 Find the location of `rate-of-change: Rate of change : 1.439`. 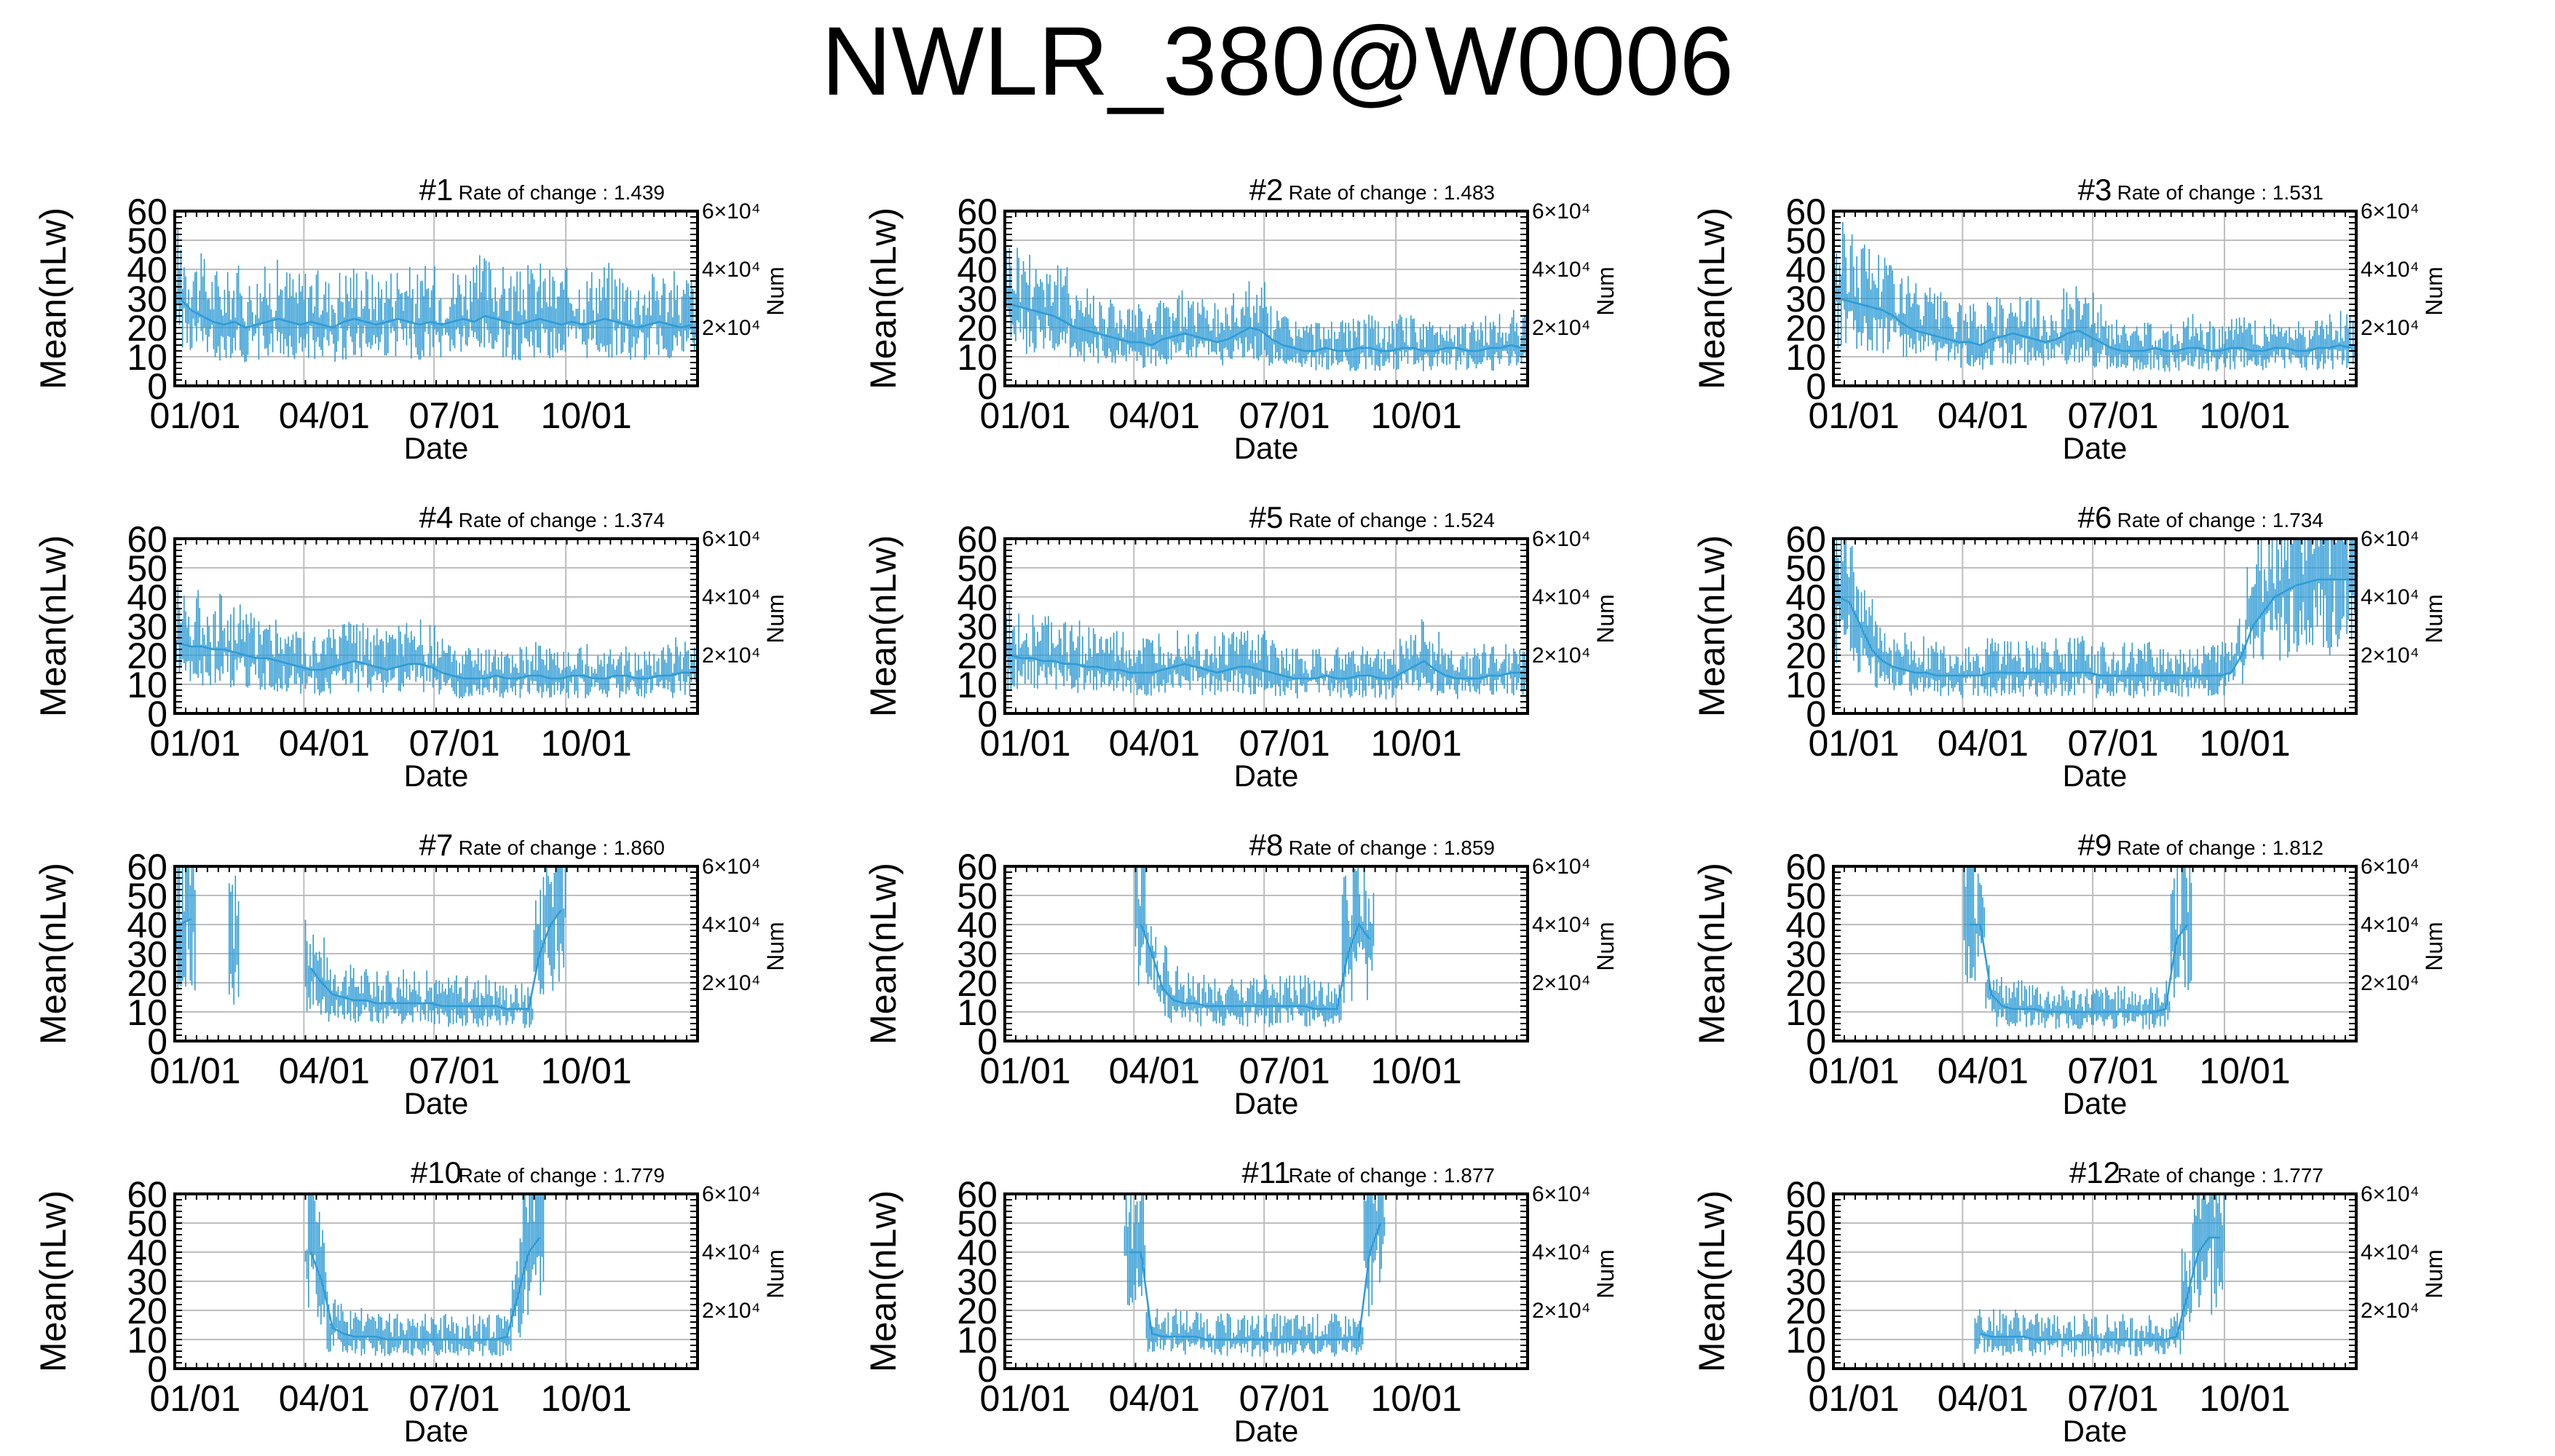

rate-of-change: Rate of change : 1.439 is located at coordinates (562, 192).